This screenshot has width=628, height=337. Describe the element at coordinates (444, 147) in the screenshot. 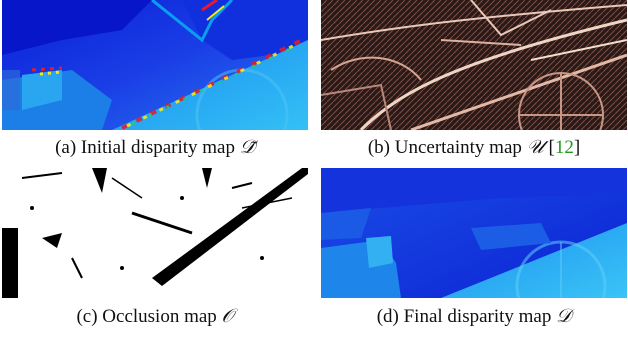

I see `caption-b-text: (b) Uncertainty map` at that location.